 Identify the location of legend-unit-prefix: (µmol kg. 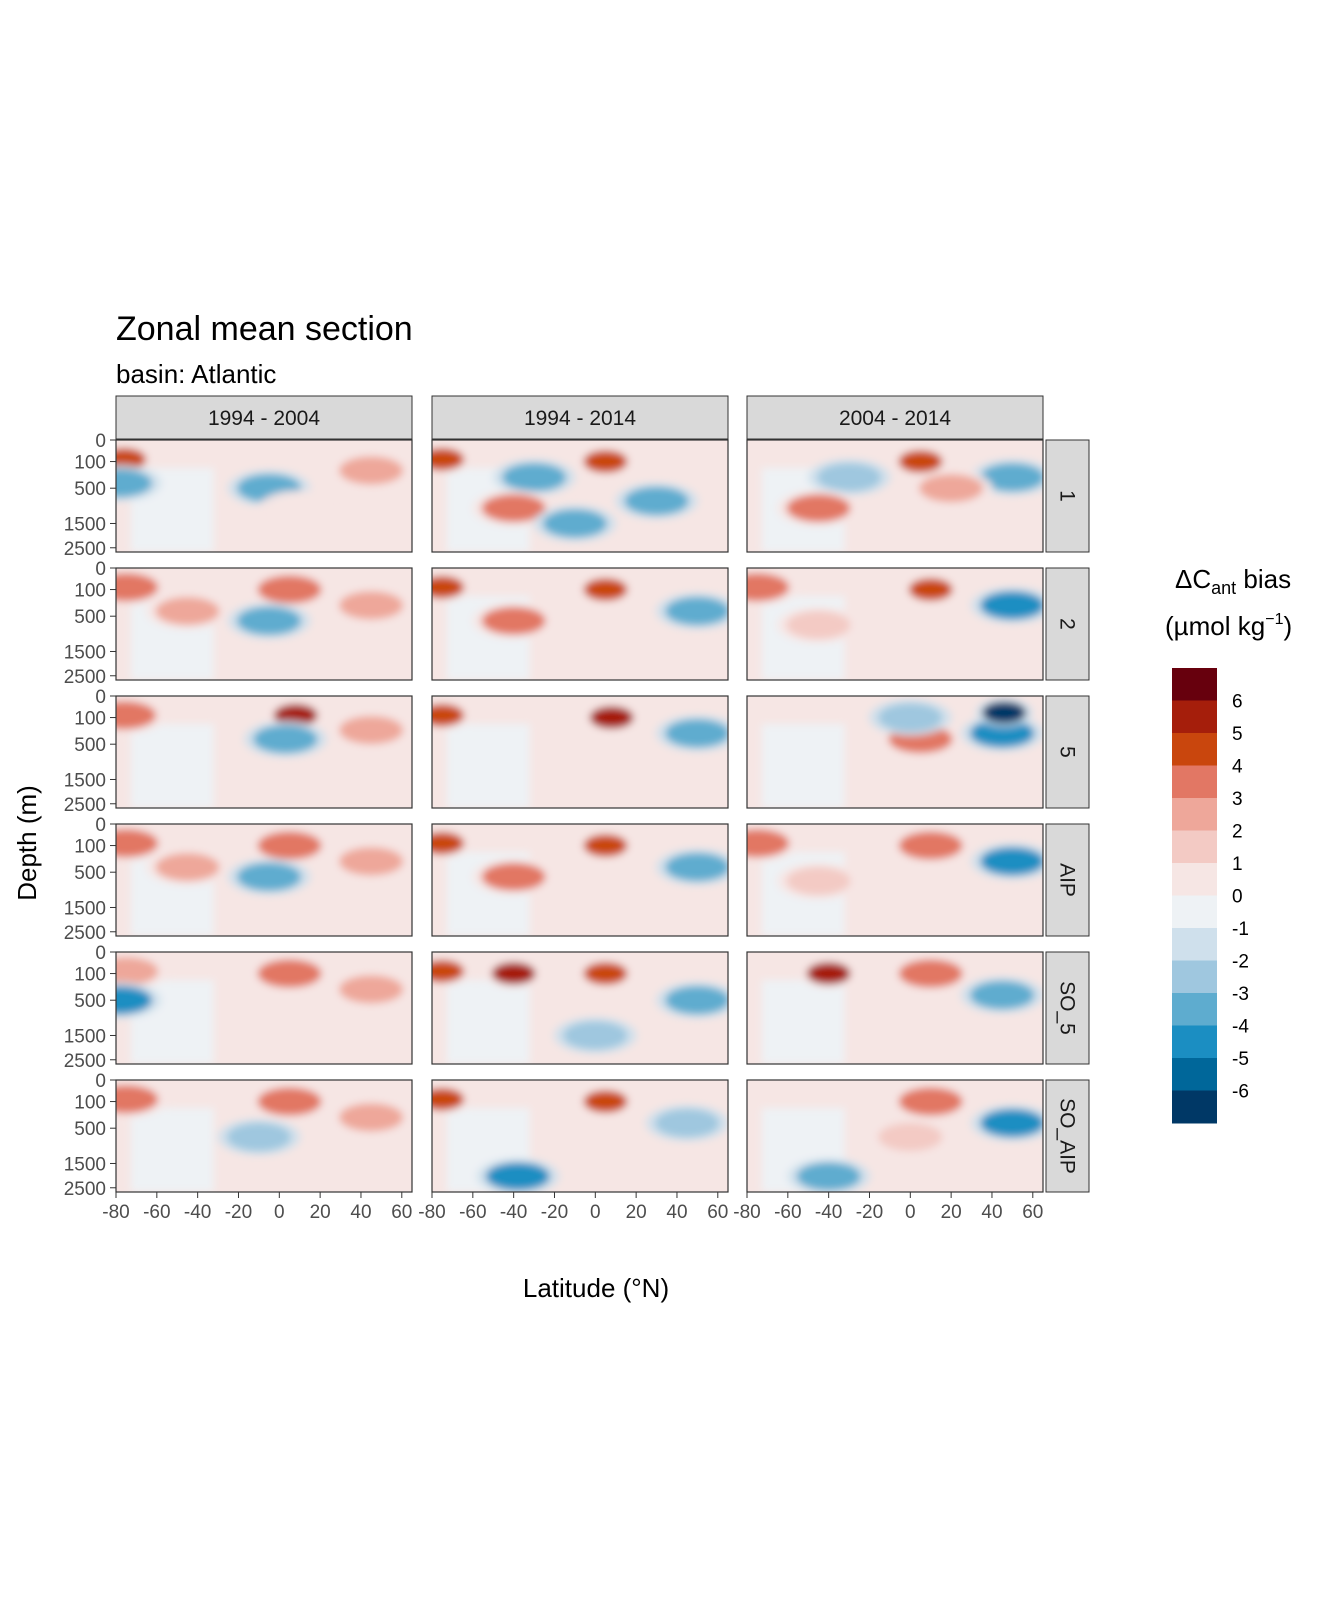
(1215, 626).